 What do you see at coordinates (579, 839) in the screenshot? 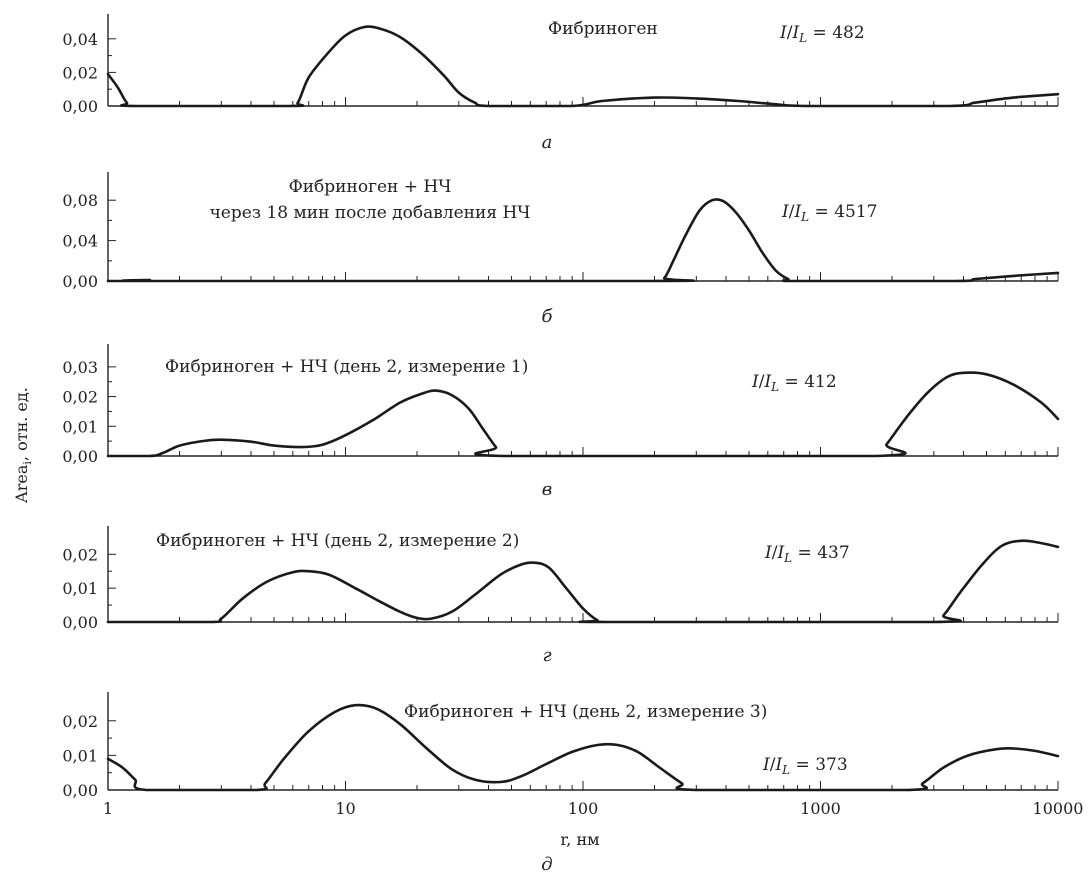
I see `x-axis-title: r, нм` at bounding box center [579, 839].